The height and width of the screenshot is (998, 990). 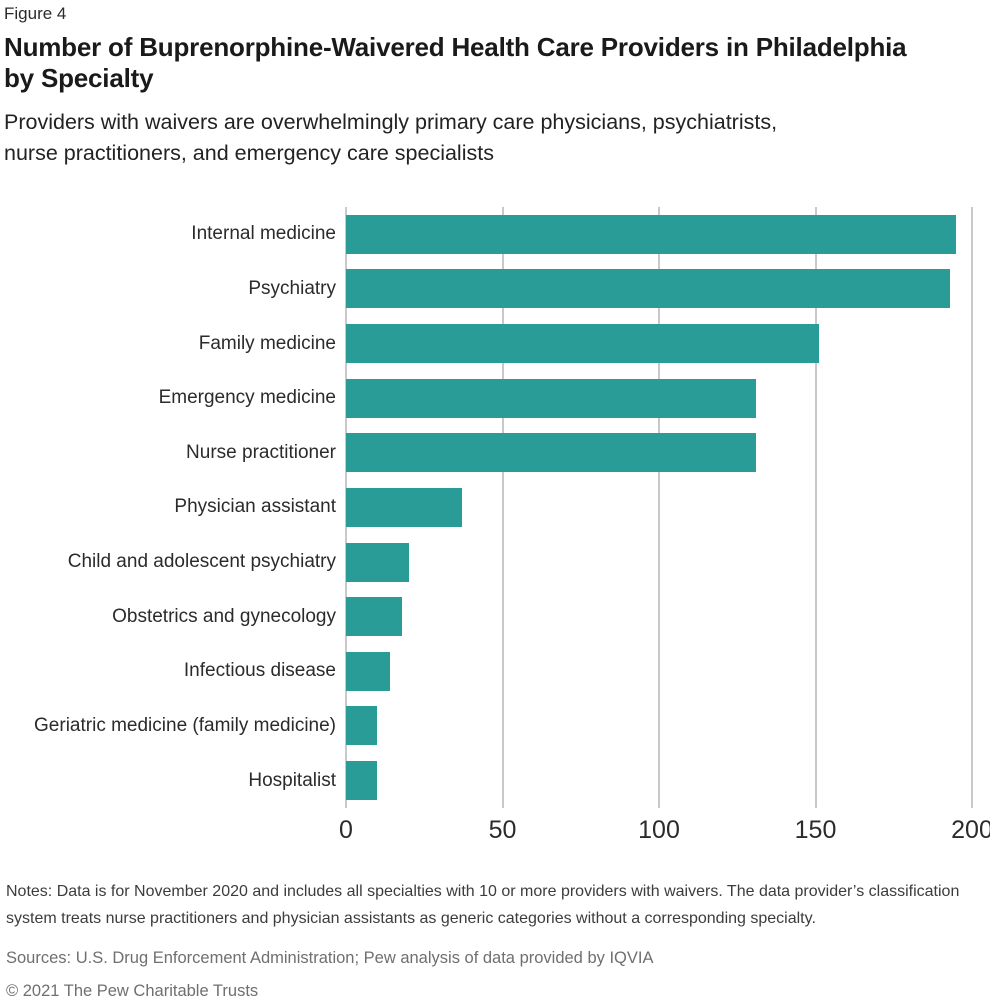 I want to click on chart-row: Family medicine, so click(x=497, y=343).